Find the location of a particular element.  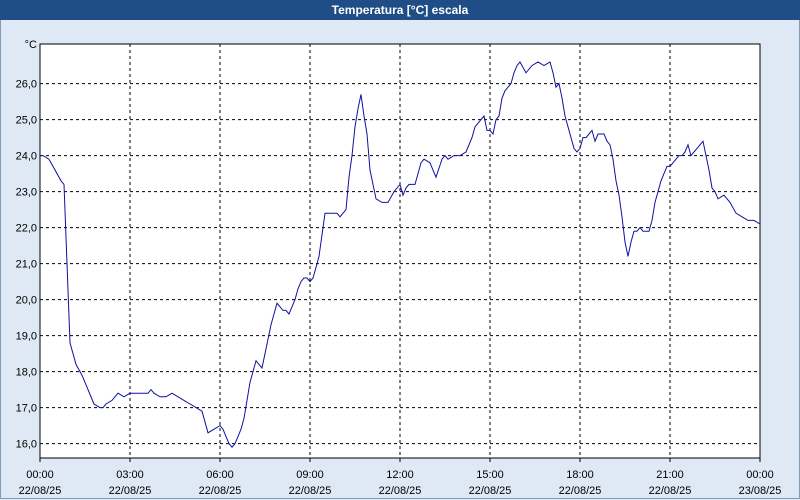

y-tick-label: 17,0 is located at coordinates (26, 409).